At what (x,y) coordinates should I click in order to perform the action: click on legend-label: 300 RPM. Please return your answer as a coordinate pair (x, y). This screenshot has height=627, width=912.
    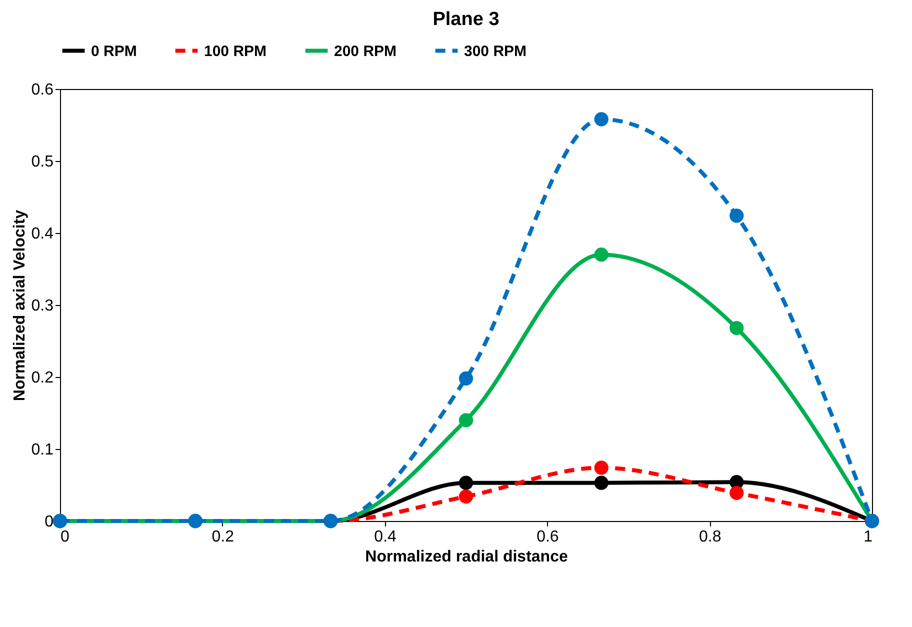
    Looking at the image, I should click on (495, 51).